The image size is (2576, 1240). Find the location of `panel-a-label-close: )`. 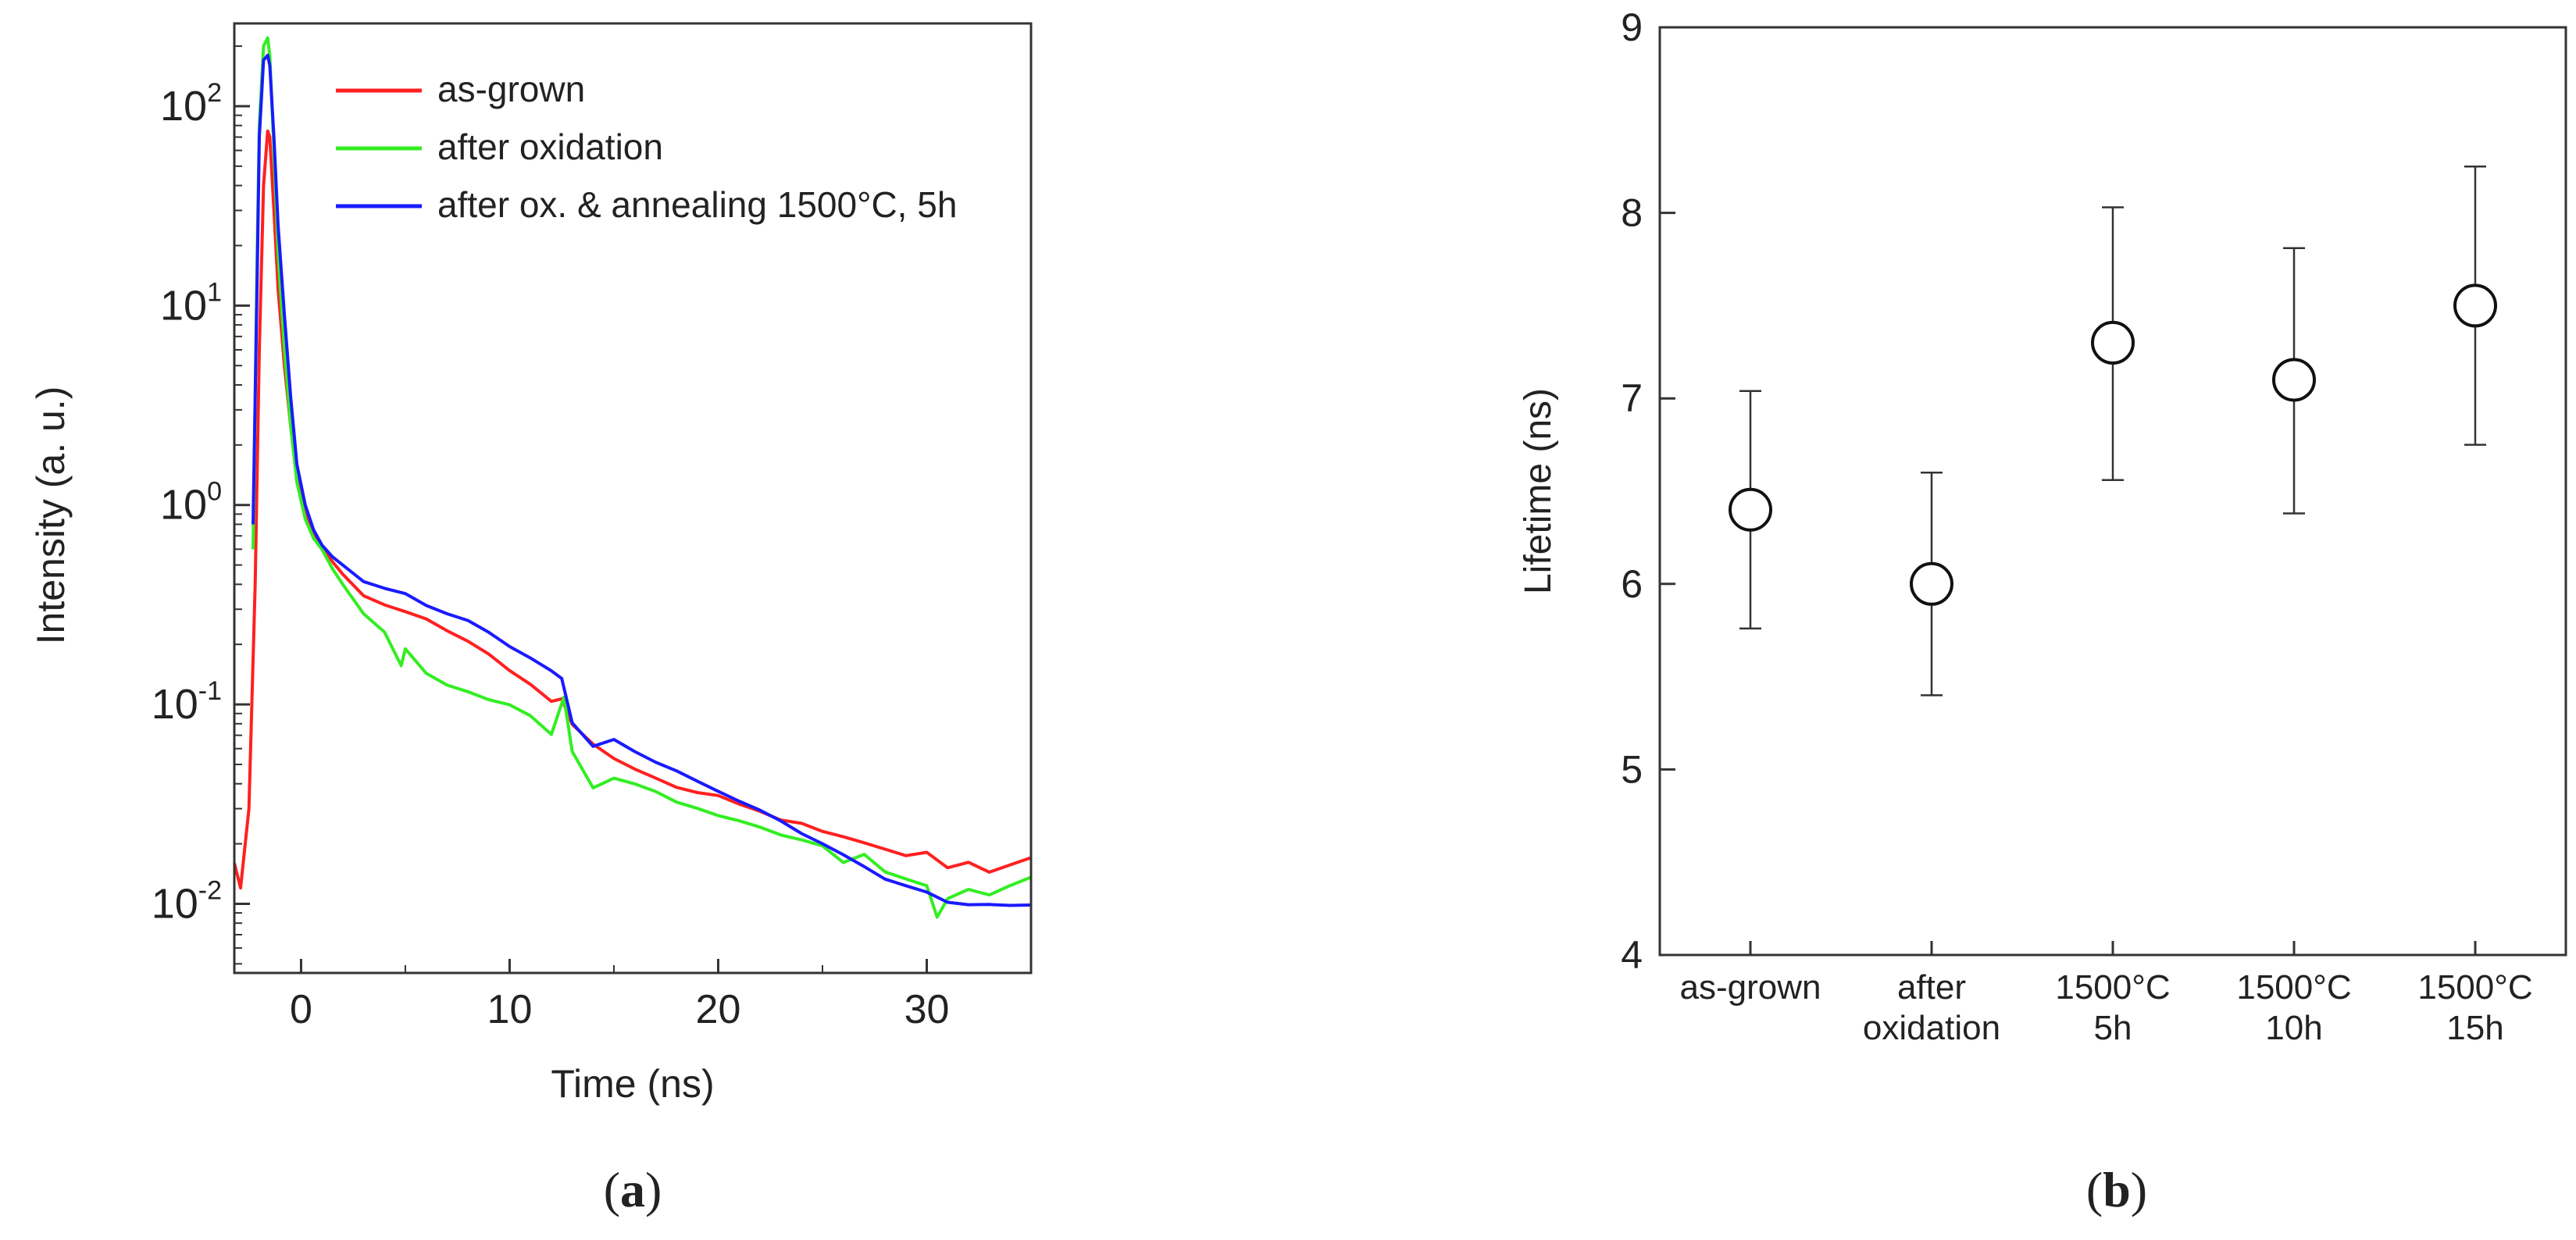

panel-a-label-close: ) is located at coordinates (653, 1190).